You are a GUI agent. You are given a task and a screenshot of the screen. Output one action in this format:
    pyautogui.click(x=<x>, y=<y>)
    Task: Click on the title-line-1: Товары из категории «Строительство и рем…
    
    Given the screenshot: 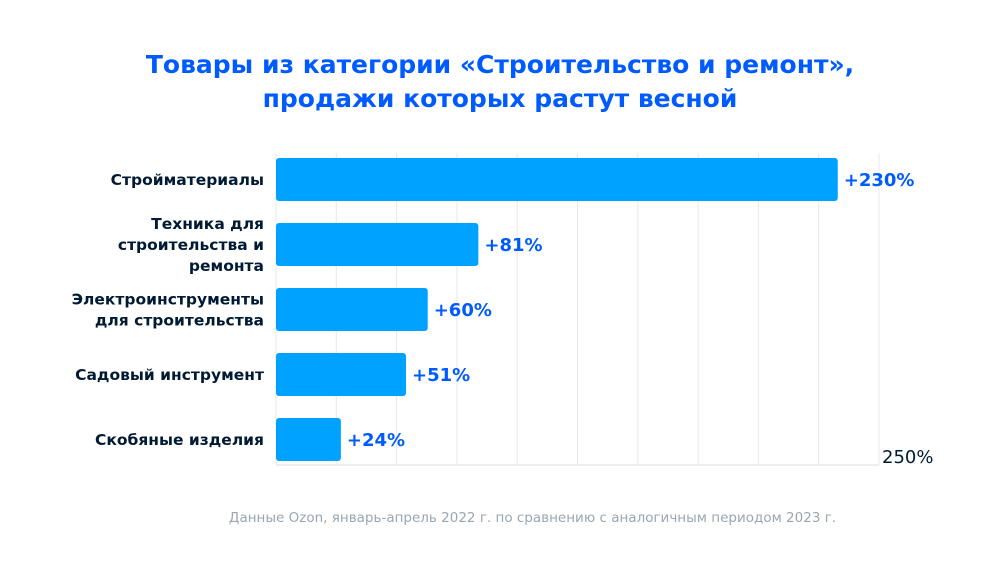 What is the action you would take?
    pyautogui.click(x=500, y=64)
    